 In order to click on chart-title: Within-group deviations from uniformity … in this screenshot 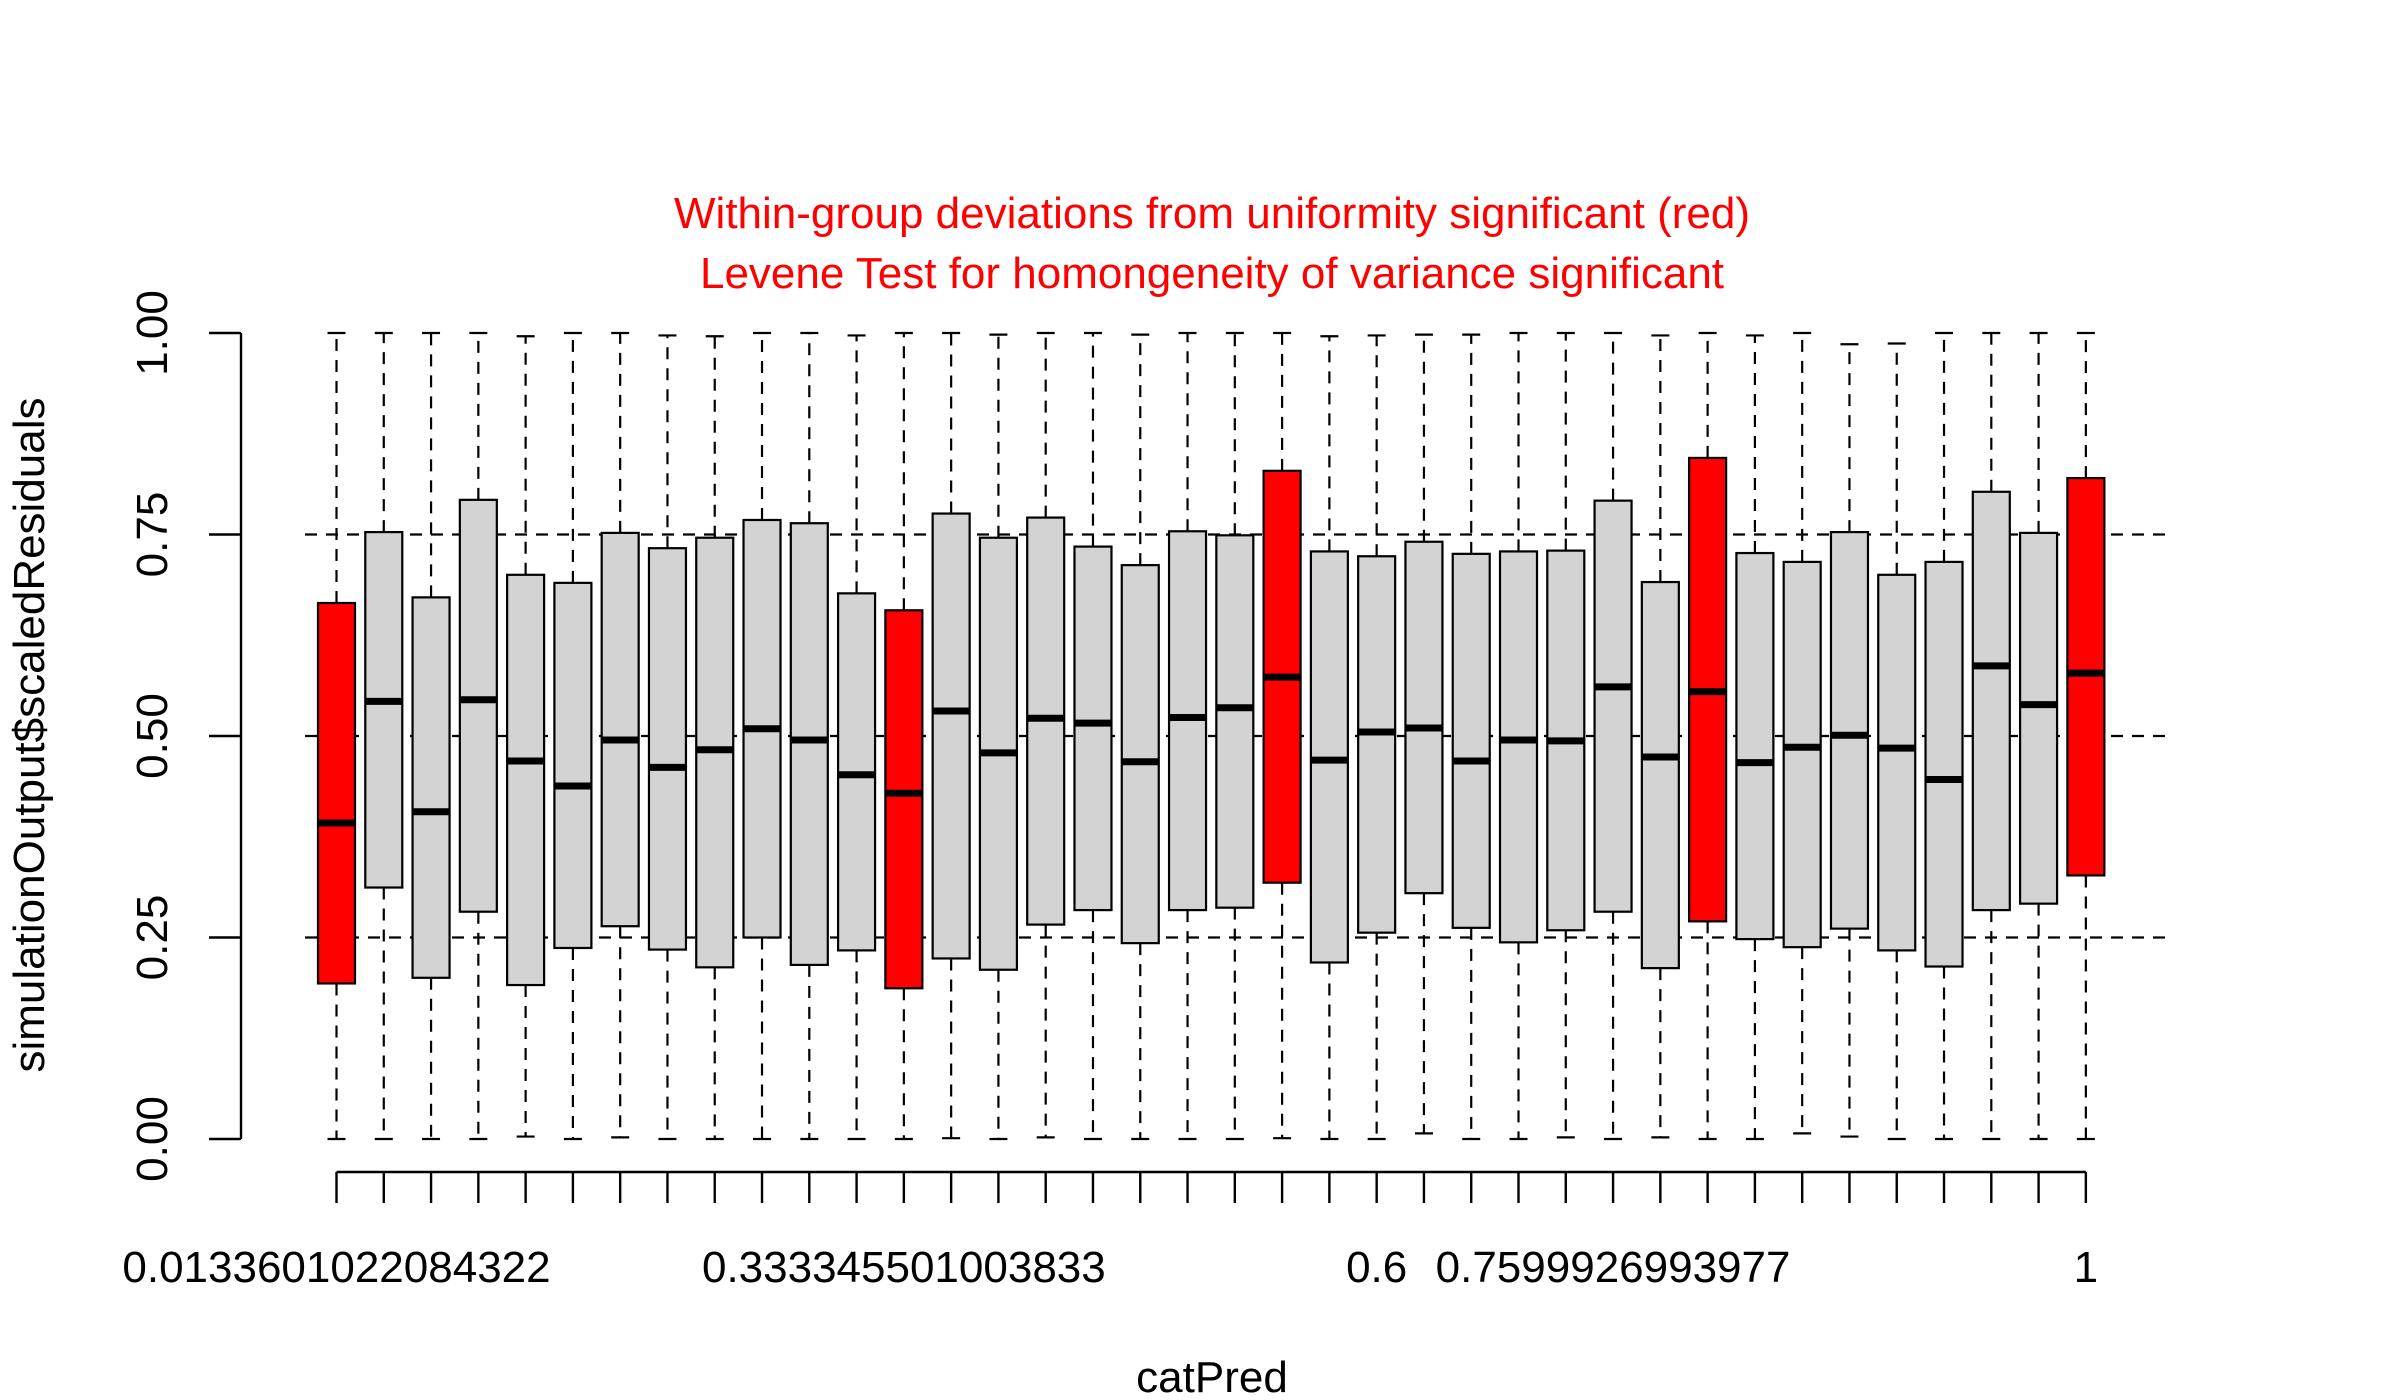, I will do `click(1212, 213)`.